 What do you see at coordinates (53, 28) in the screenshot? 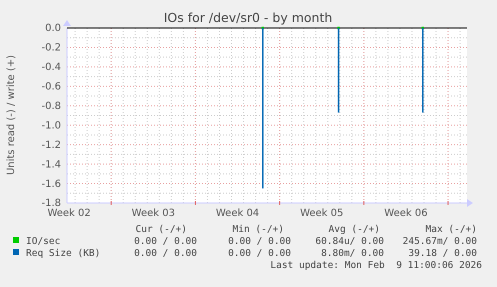
I see `y-tick-label: 0.0` at bounding box center [53, 28].